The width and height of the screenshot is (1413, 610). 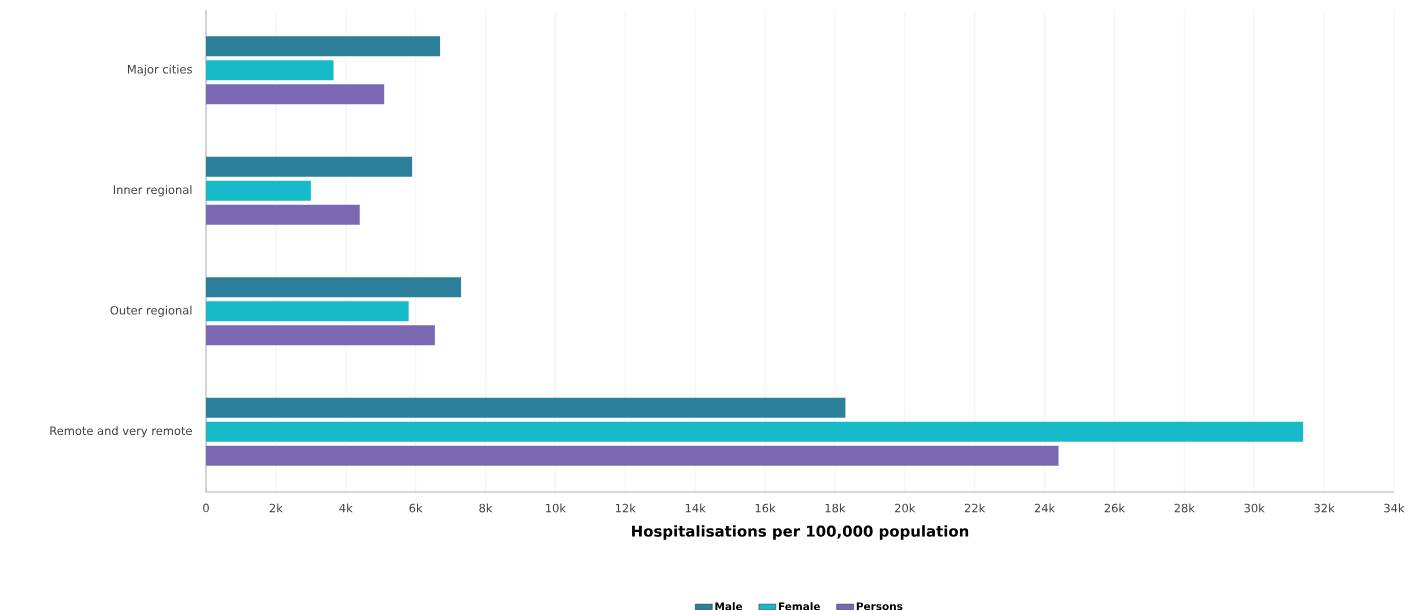 I want to click on legend-label: Persons, so click(x=879, y=606).